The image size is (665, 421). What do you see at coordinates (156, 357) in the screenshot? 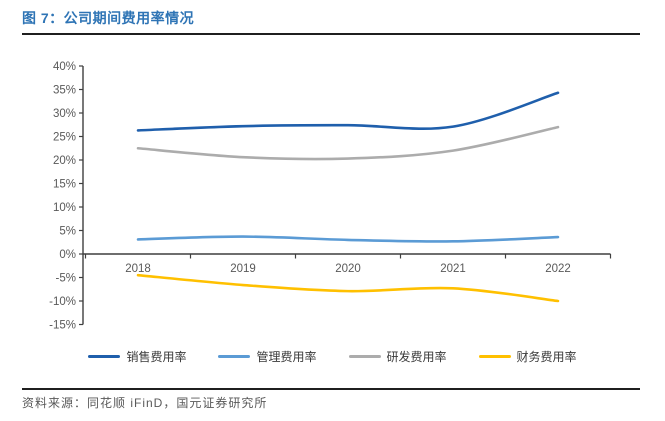
I see `legend-label: 销售费用率` at bounding box center [156, 357].